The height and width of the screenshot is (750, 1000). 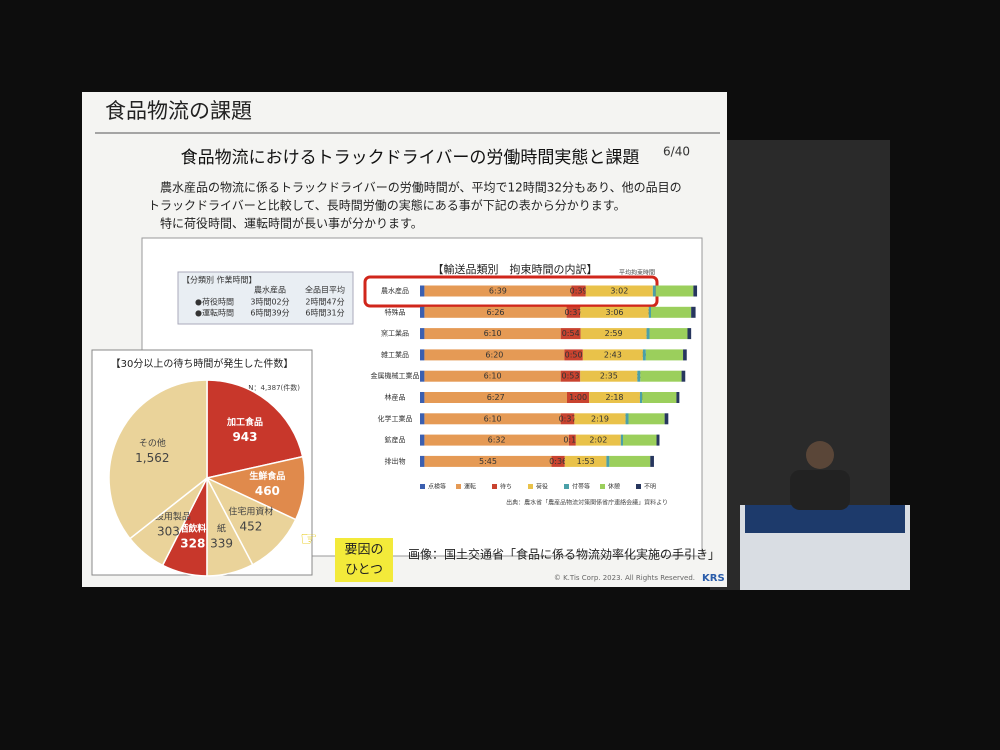 I want to click on bar-label: 2:02, so click(x=598, y=440).